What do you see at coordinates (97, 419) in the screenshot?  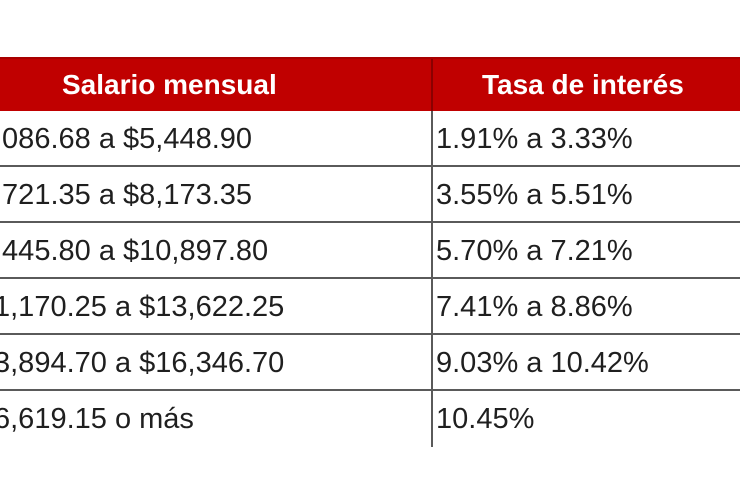 I see `salario-cell: 6,619.15 o más` at bounding box center [97, 419].